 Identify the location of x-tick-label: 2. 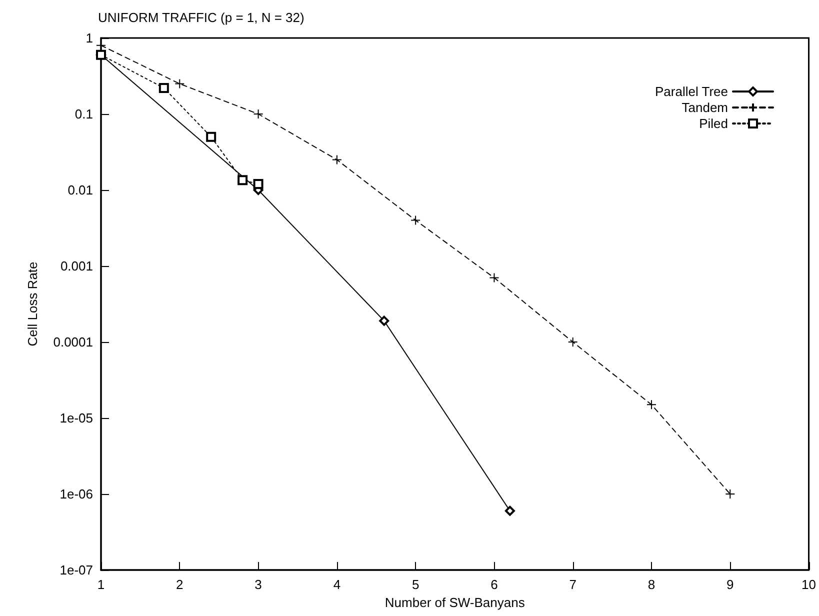
(180, 584).